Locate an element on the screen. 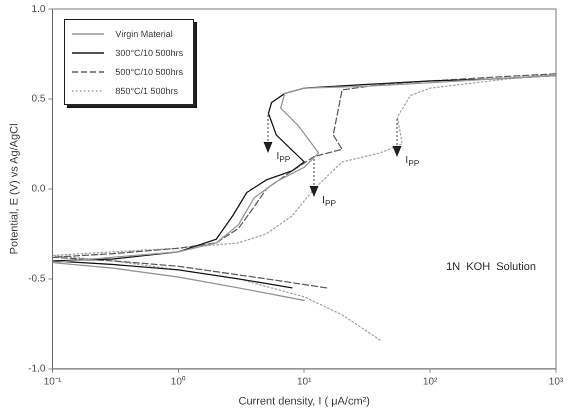 Image resolution: width=570 pixels, height=414 pixels. x-tick-label: 10⁻¹ is located at coordinates (53, 382).